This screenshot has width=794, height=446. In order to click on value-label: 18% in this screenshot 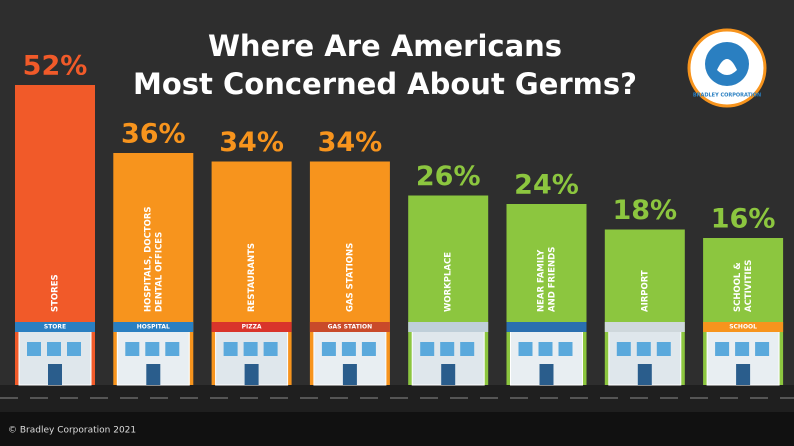, I will do `click(644, 210)`.